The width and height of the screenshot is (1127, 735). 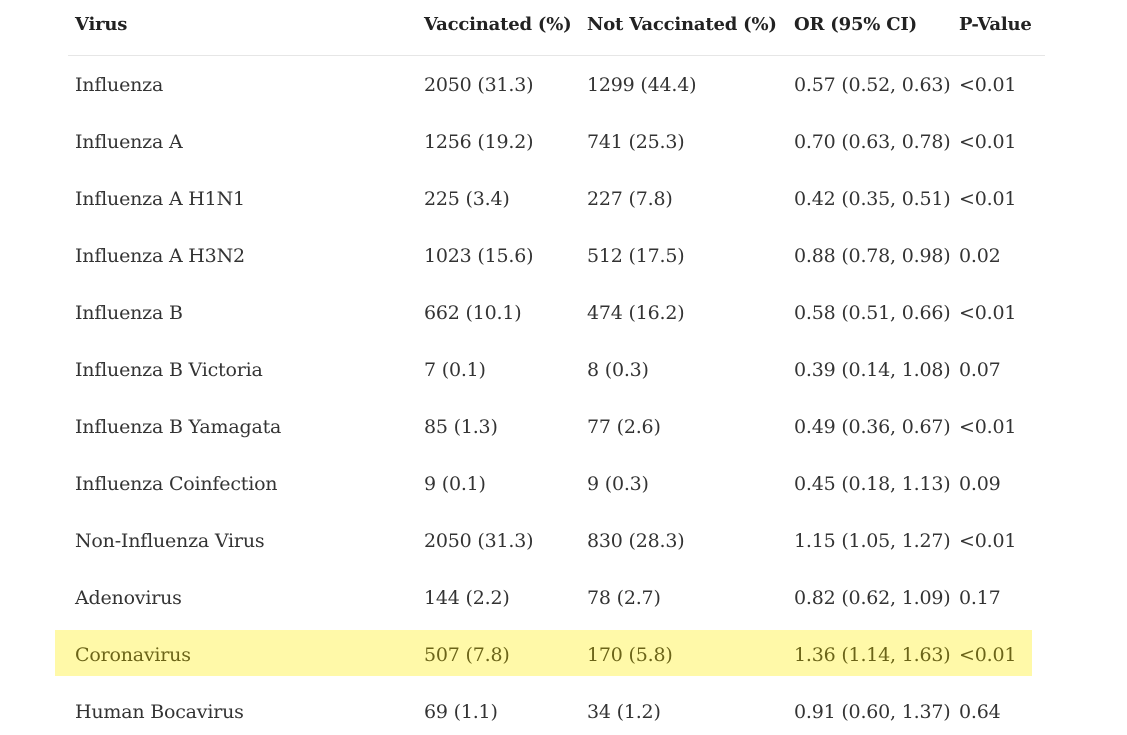 What do you see at coordinates (872, 483) in the screenshot?
I see `cell-odds-ratio: 0.45 (0.18, 1.13)` at bounding box center [872, 483].